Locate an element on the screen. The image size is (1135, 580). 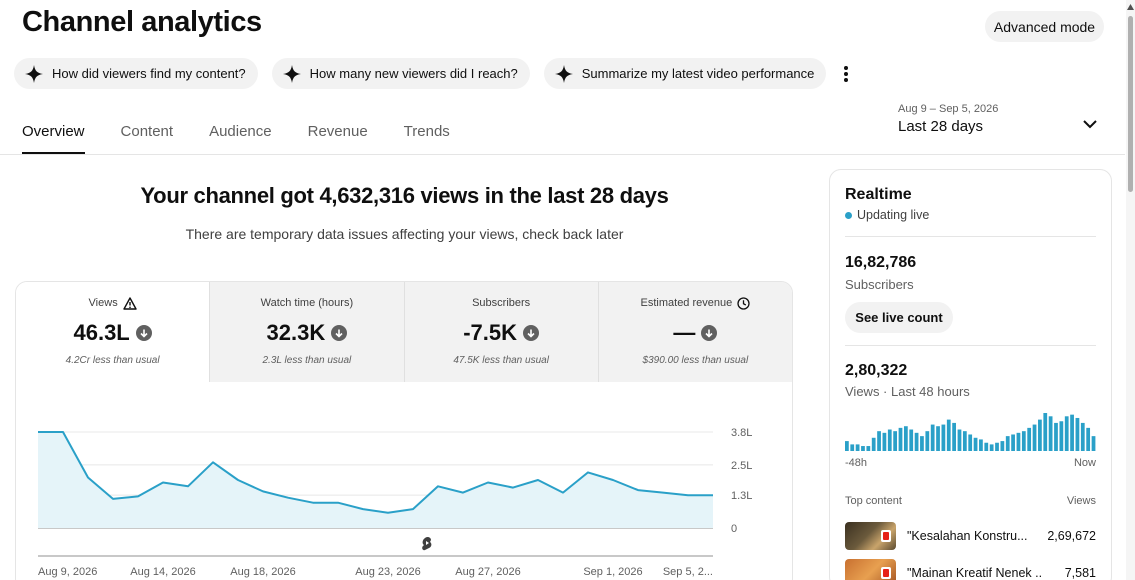
tab-audience: Audience is located at coordinates (240, 131).